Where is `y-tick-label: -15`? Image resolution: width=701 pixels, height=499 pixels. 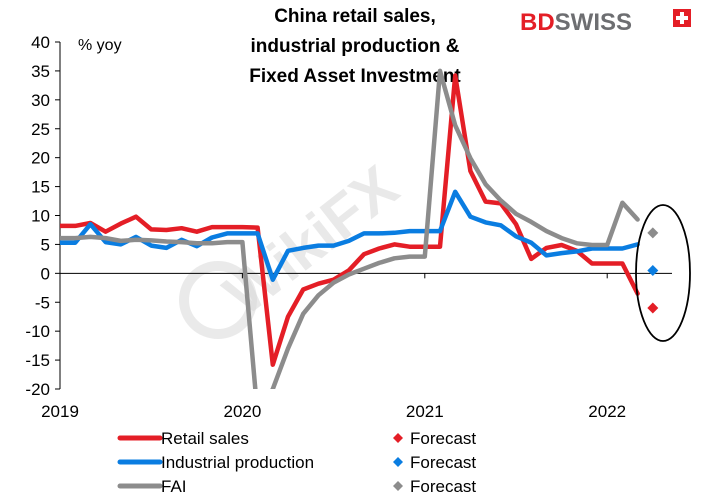 y-tick-label: -15 is located at coordinates (37, 360).